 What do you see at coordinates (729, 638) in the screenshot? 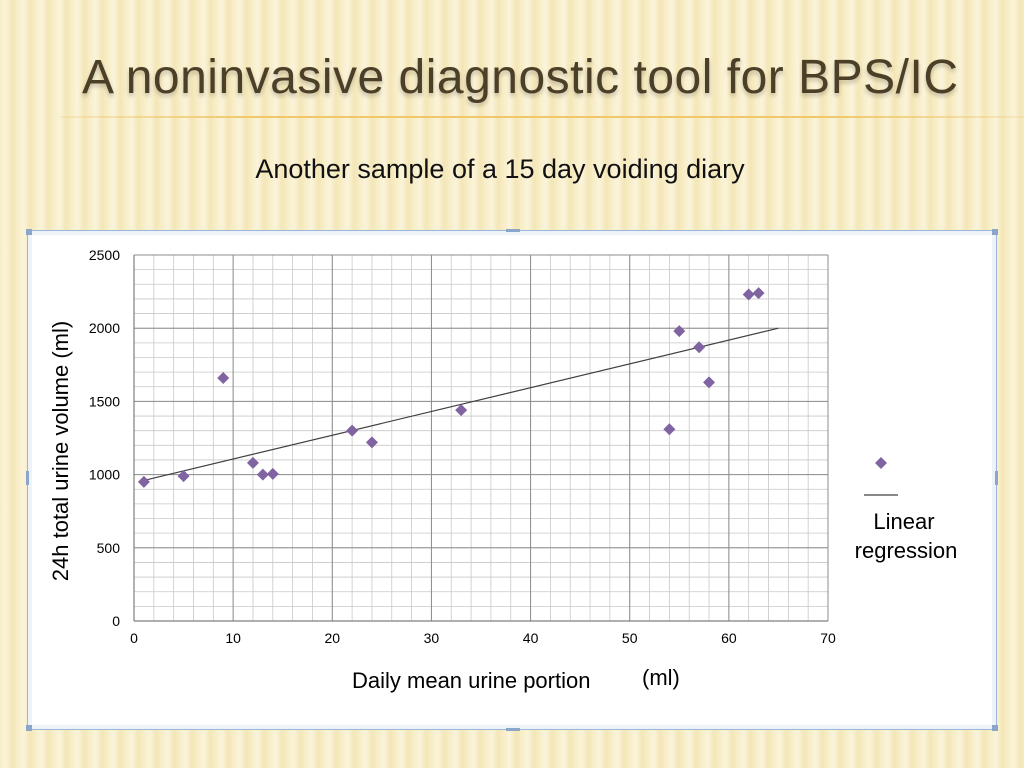
I see `x-tick-label: 60` at bounding box center [729, 638].